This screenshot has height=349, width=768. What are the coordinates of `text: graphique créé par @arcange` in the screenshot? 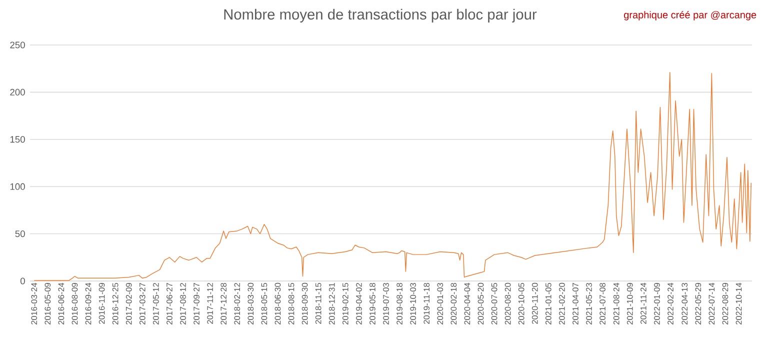 It's located at (690, 15).